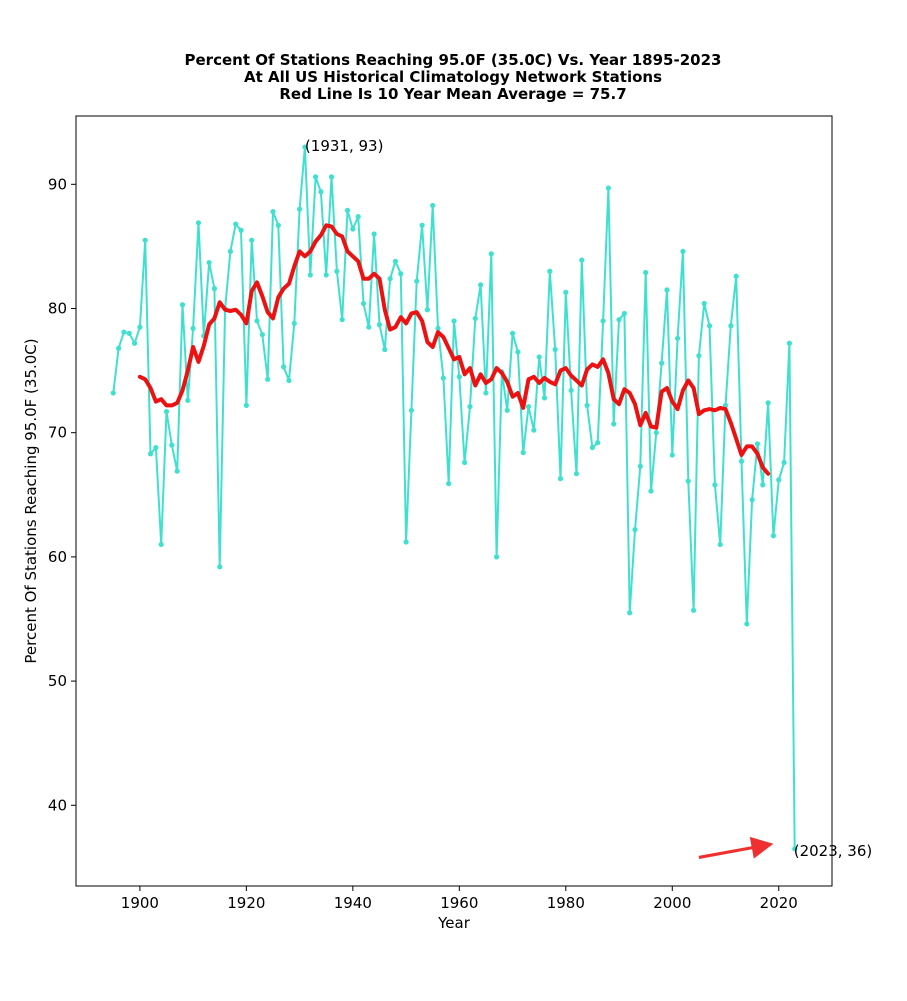  I want to click on x-tick-label: 2020, so click(779, 903).